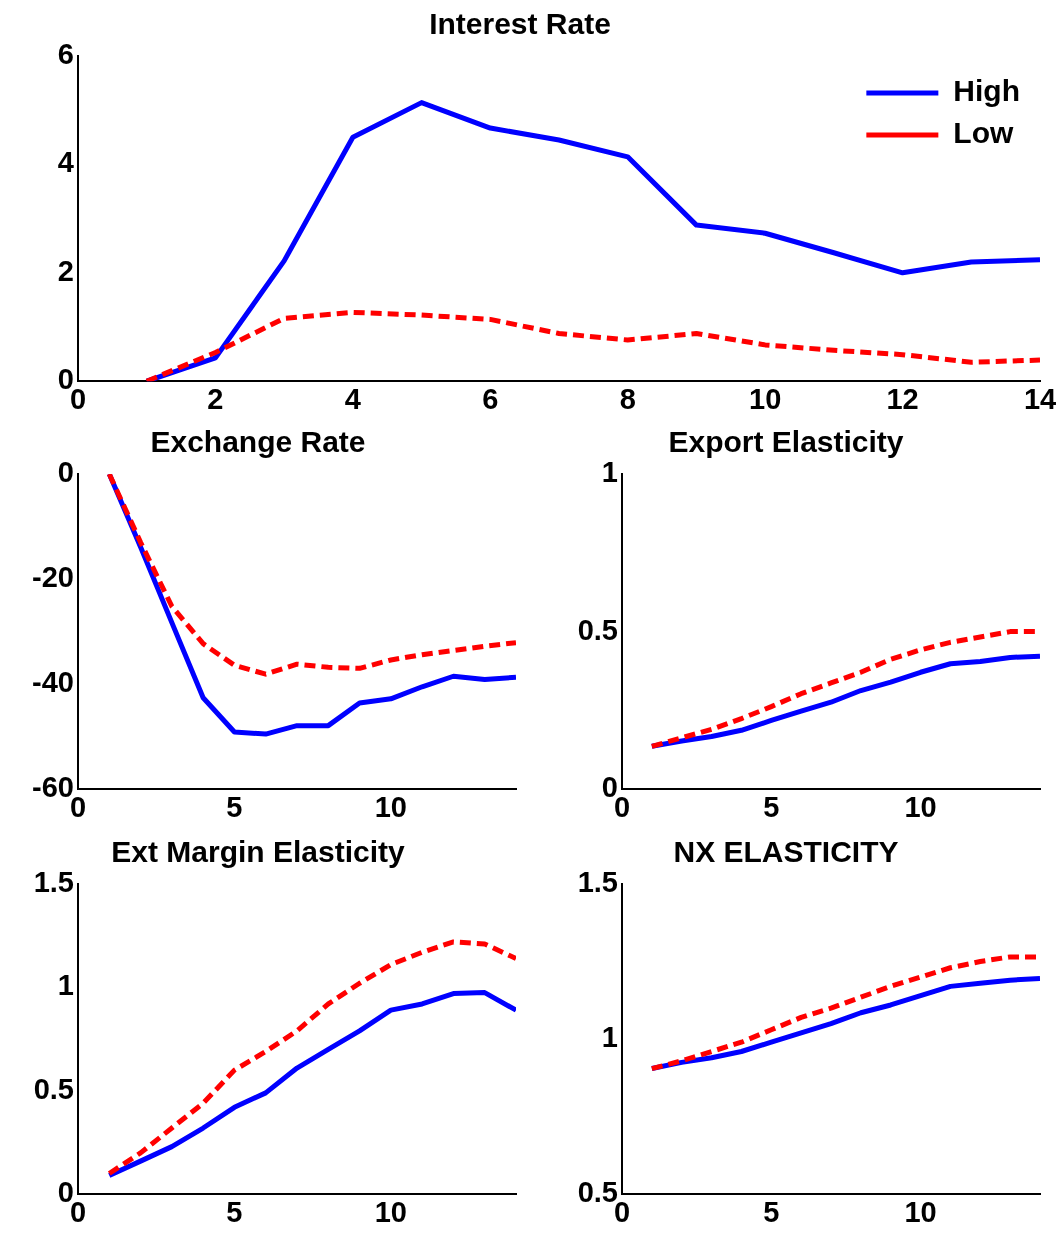 Image resolution: width=1064 pixels, height=1233 pixels. I want to click on y-tick-label: 4, so click(65, 162).